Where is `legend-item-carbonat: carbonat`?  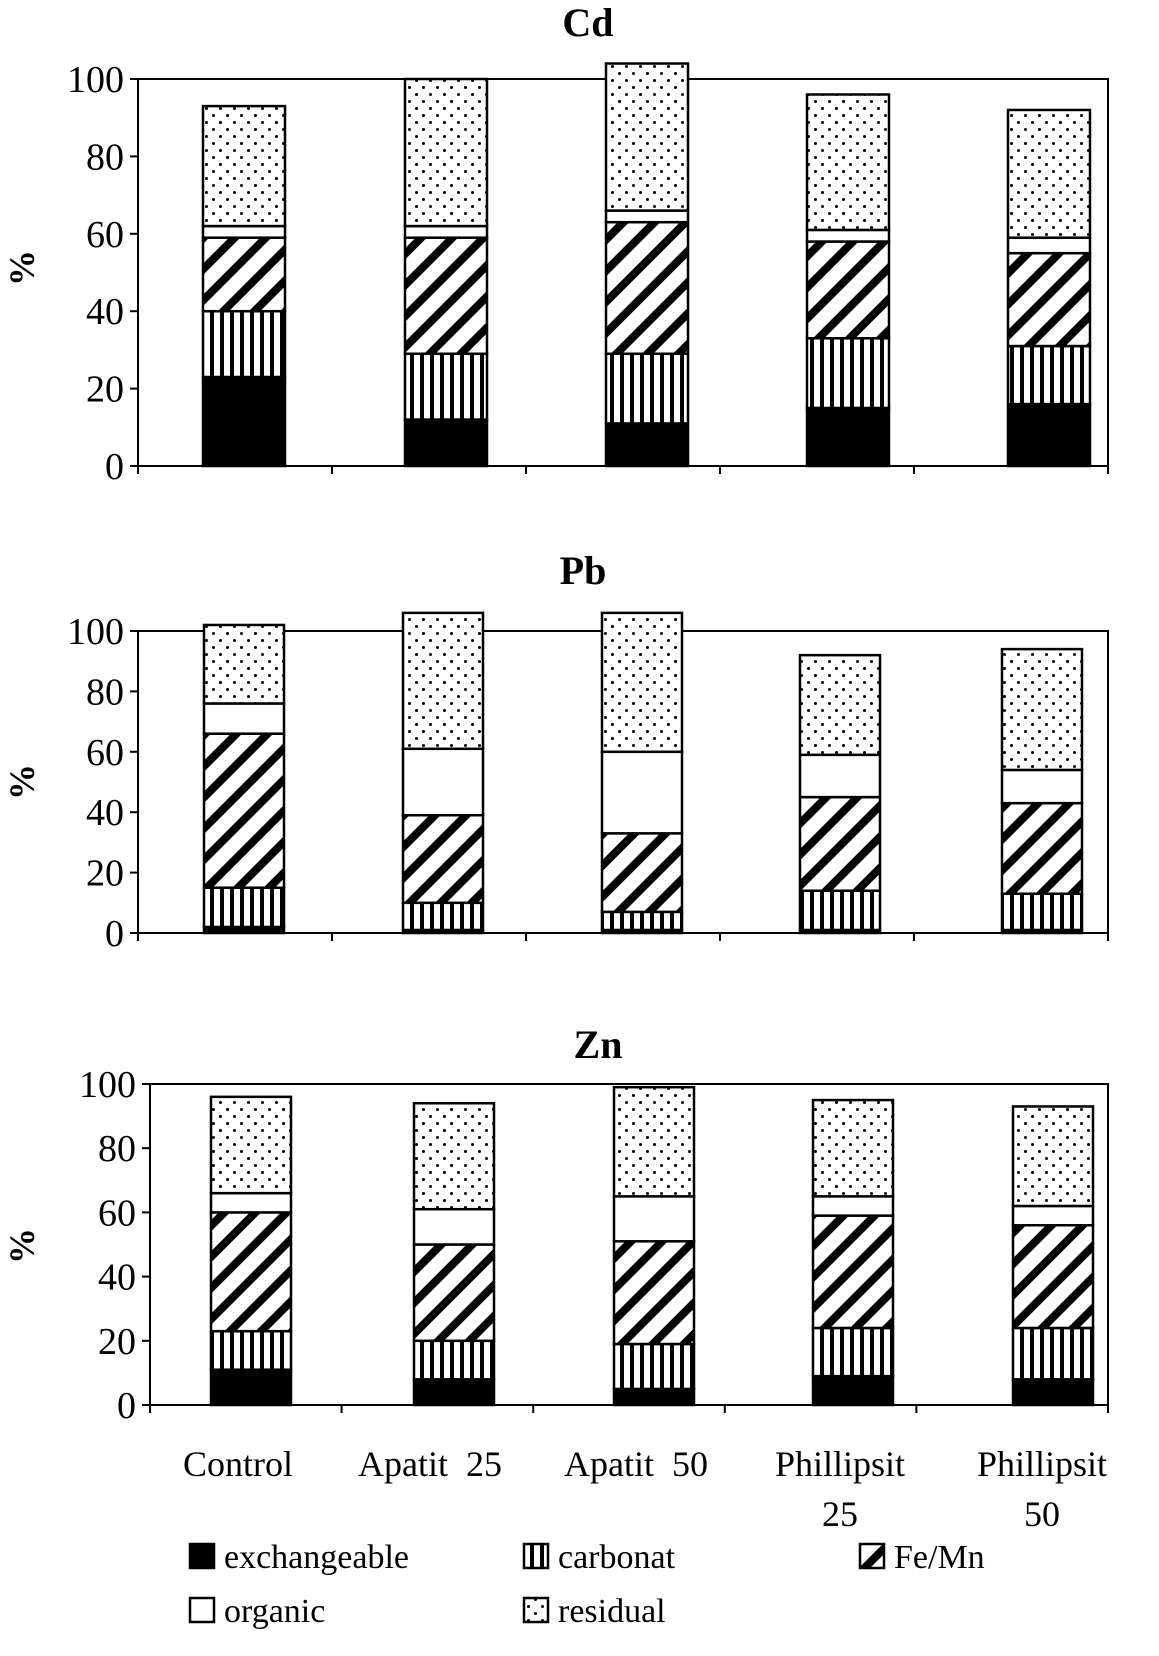
legend-item-carbonat: carbonat is located at coordinates (599, 1557).